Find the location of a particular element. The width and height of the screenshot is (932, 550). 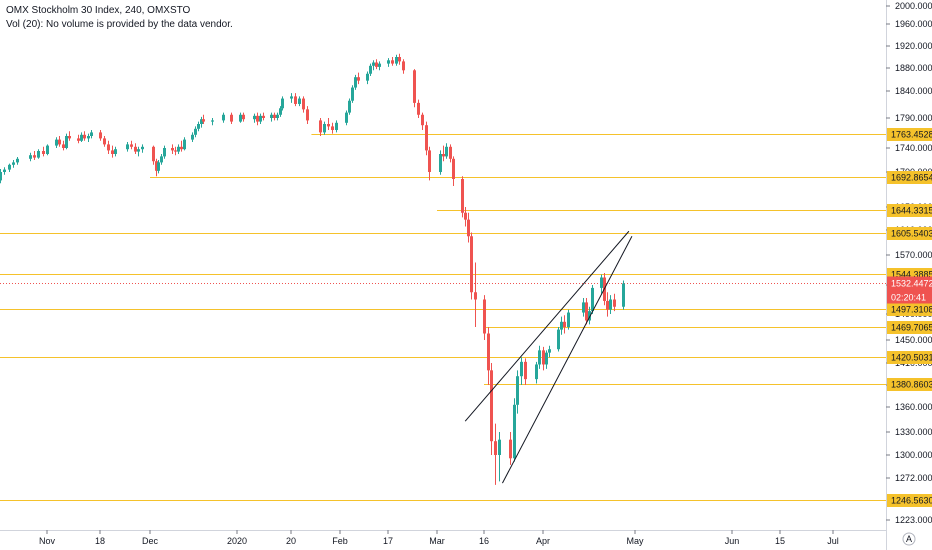

price-tick-label: 1740.0000 is located at coordinates (913, 148).